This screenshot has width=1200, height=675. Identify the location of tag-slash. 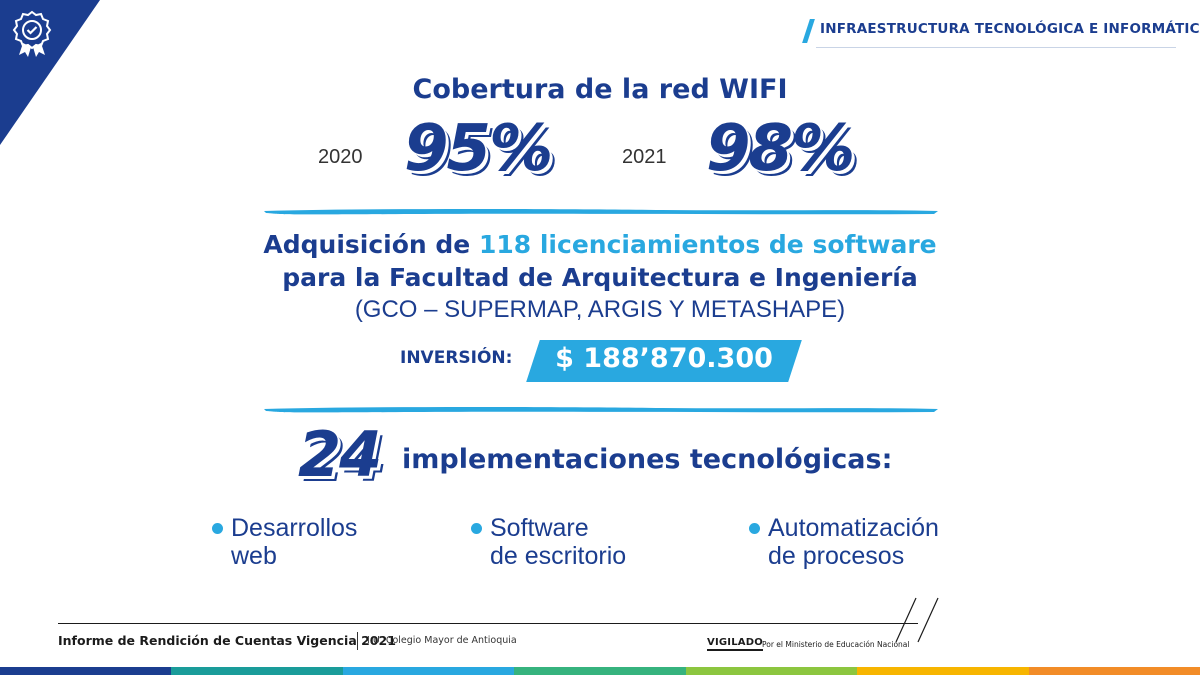
(808, 31).